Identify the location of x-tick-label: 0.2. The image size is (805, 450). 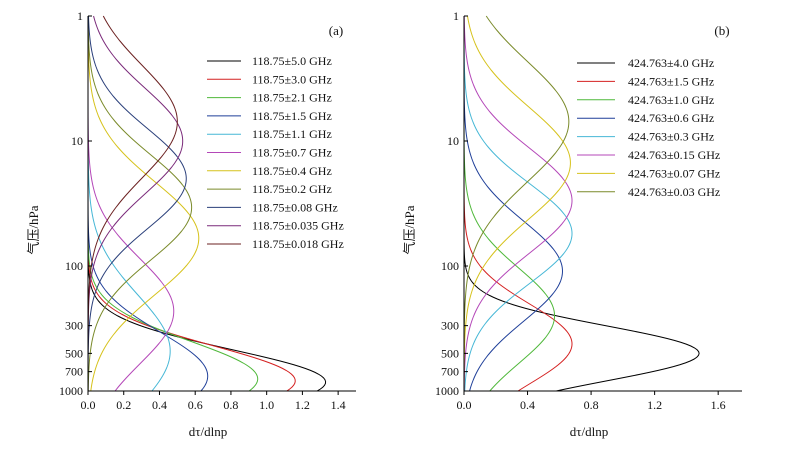
(123, 405).